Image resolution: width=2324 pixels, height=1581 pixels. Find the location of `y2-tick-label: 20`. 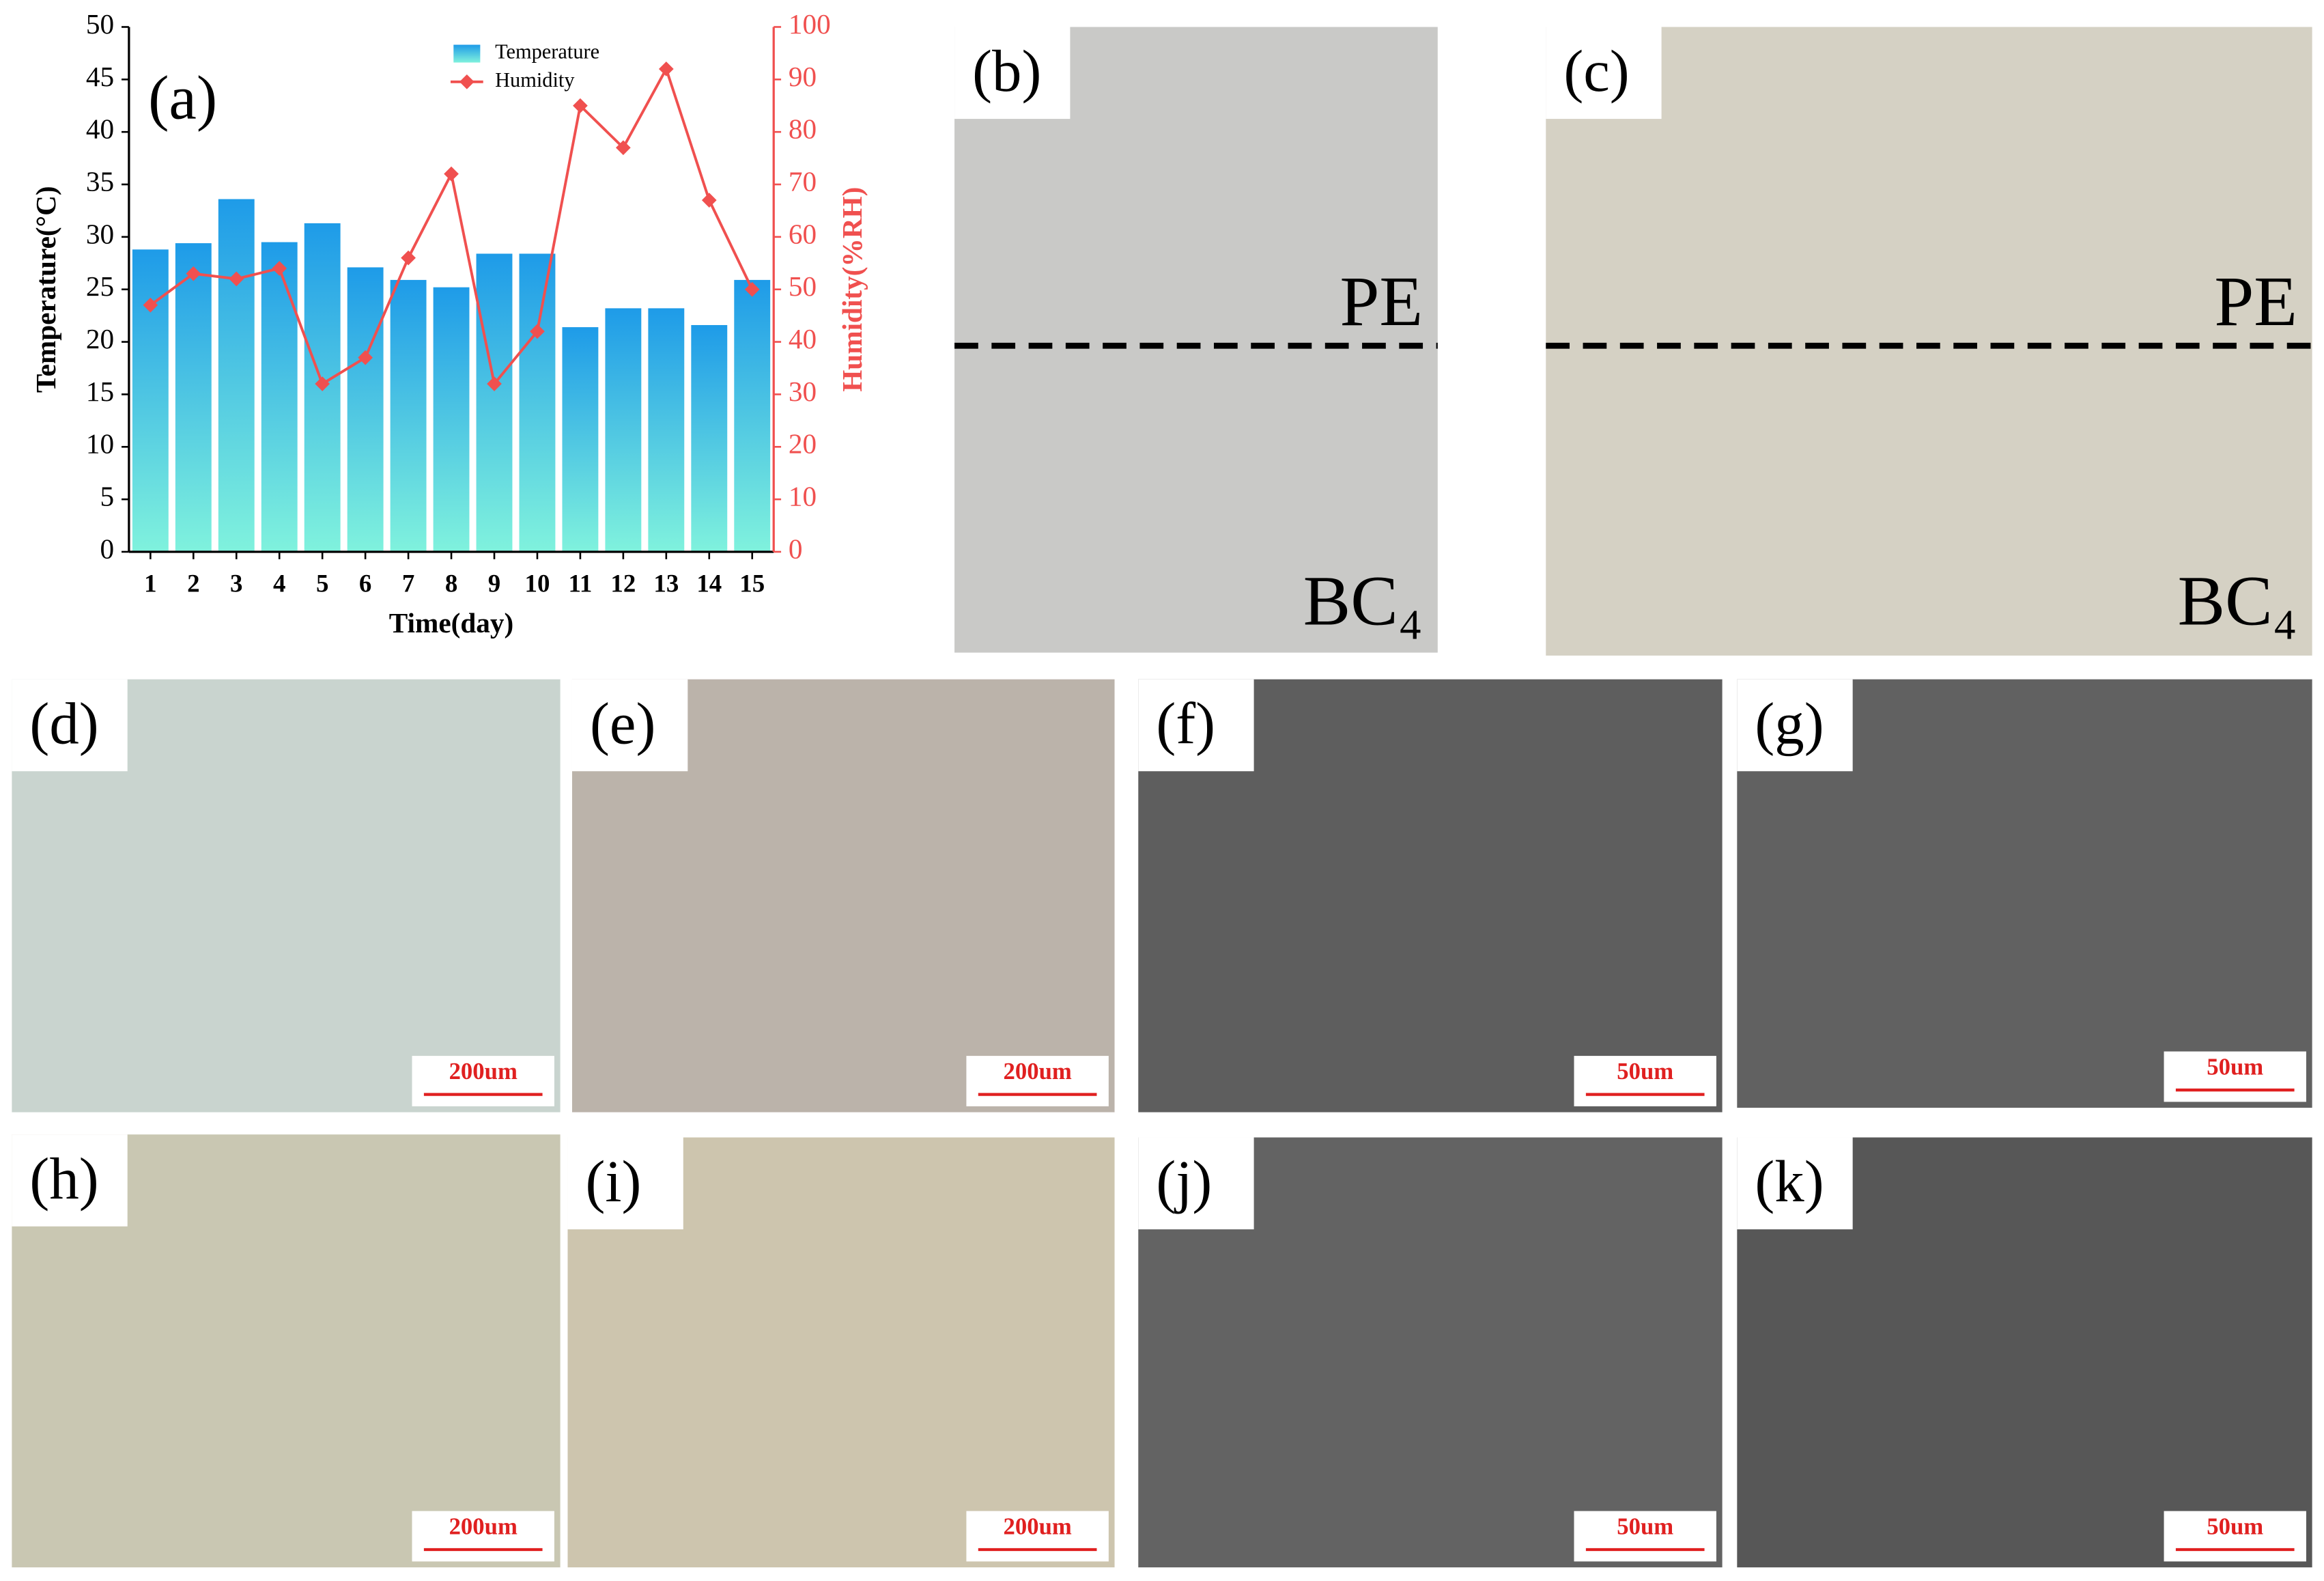

y2-tick-label: 20 is located at coordinates (803, 444).